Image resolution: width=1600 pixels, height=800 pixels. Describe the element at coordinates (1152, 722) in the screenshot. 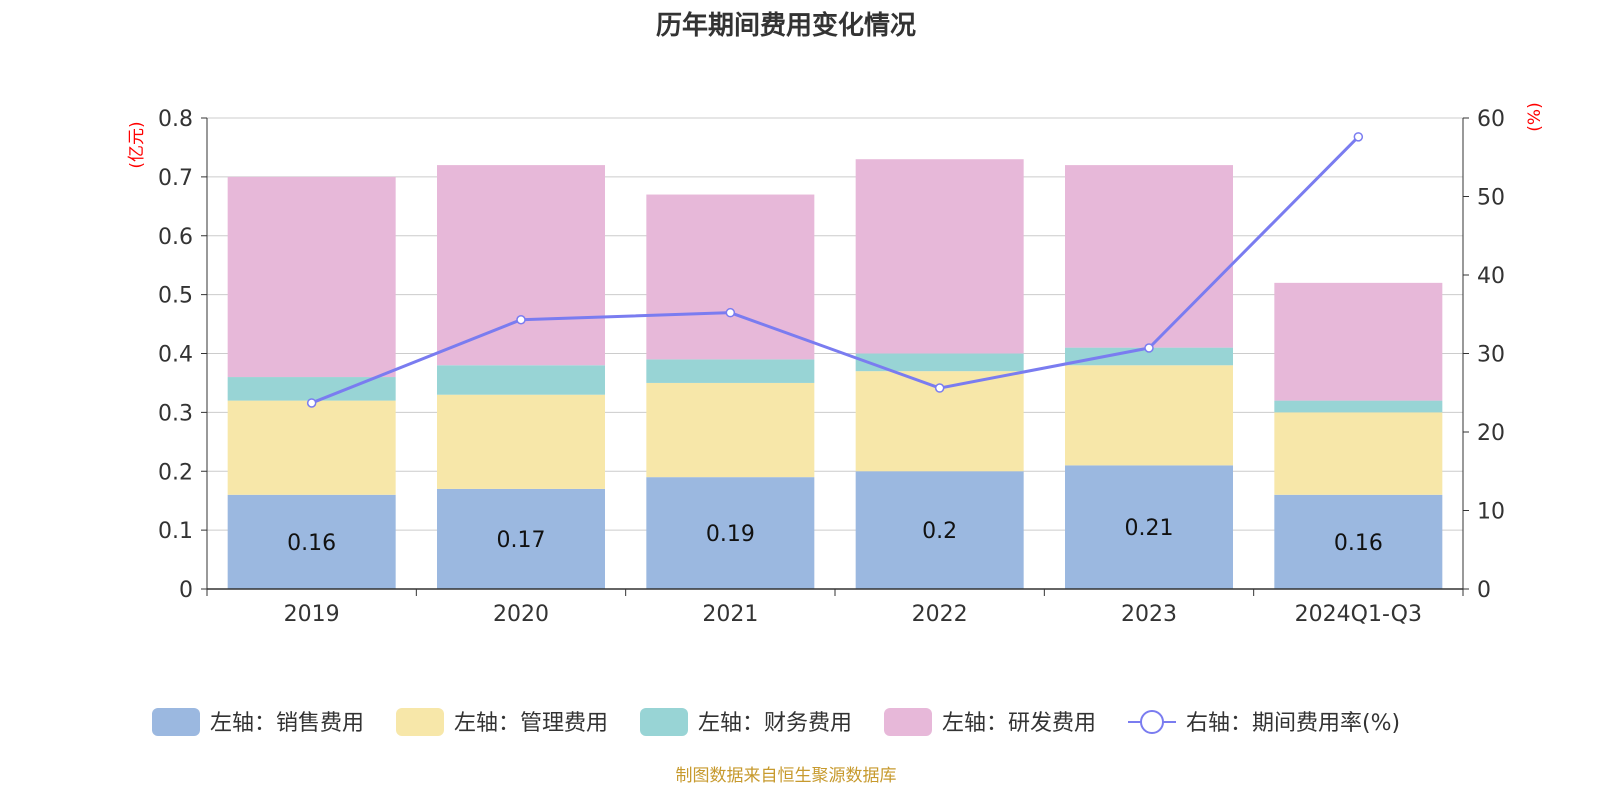

I see `legend-marker-icon` at that location.